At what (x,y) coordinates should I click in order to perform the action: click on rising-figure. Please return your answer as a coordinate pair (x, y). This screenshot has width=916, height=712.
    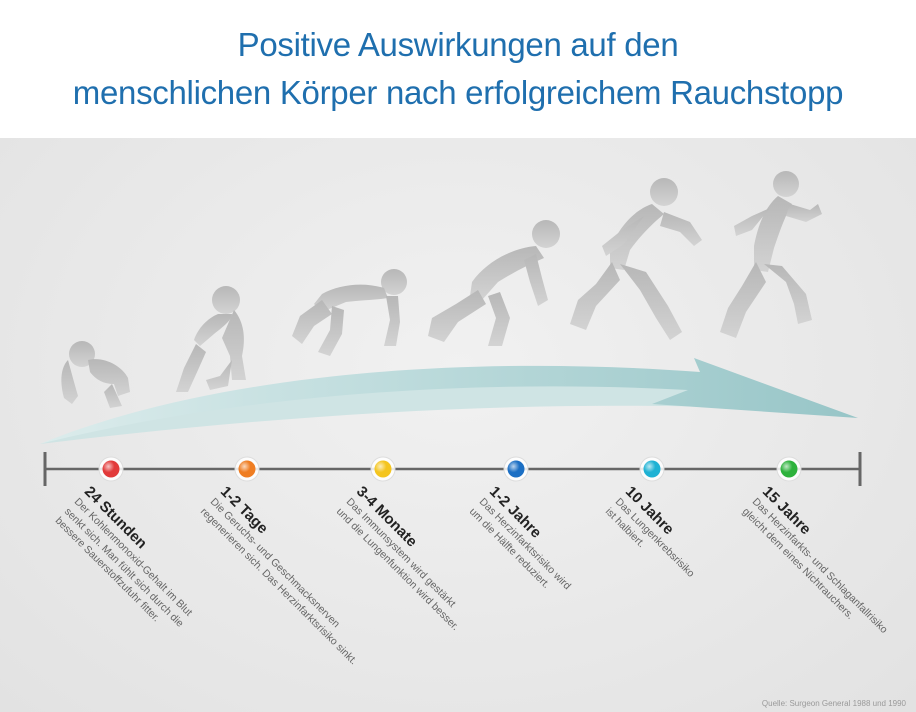
    Looking at the image, I should click on (494, 283).